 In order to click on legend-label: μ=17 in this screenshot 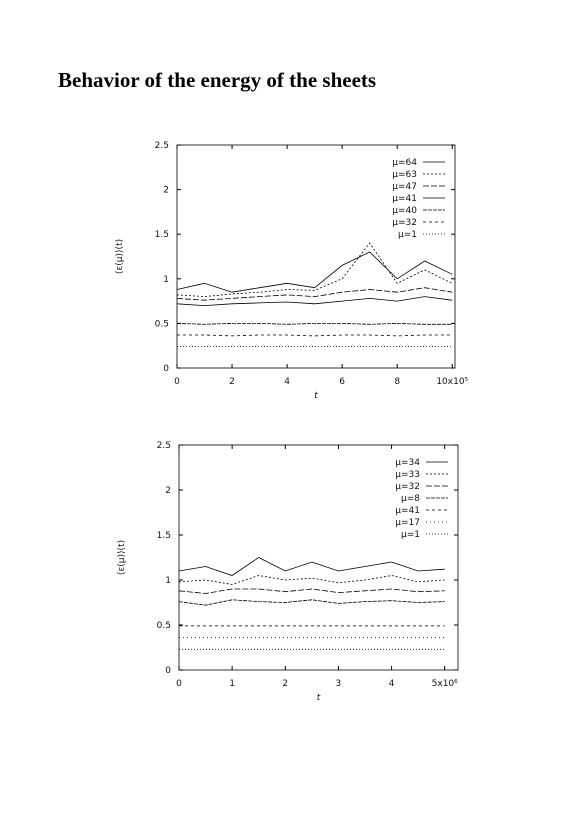, I will do `click(407, 523)`.